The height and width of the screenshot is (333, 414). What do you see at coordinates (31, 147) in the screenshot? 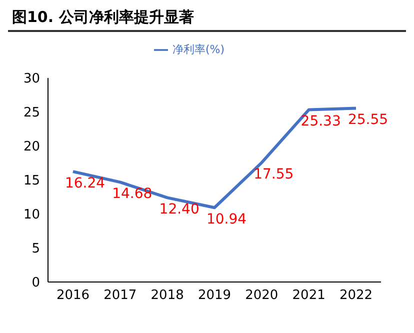
I see `y-tick-label: 20` at bounding box center [31, 147].